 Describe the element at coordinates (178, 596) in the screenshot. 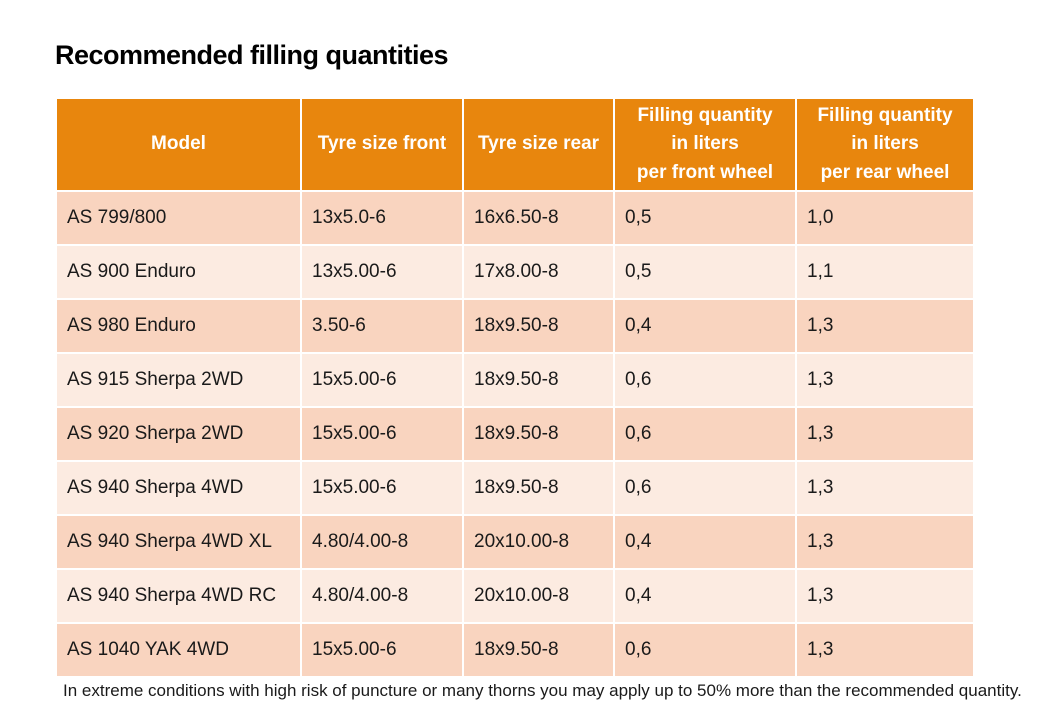

I see `cell-model: AS 940 Sherpa 4WD RC` at that location.